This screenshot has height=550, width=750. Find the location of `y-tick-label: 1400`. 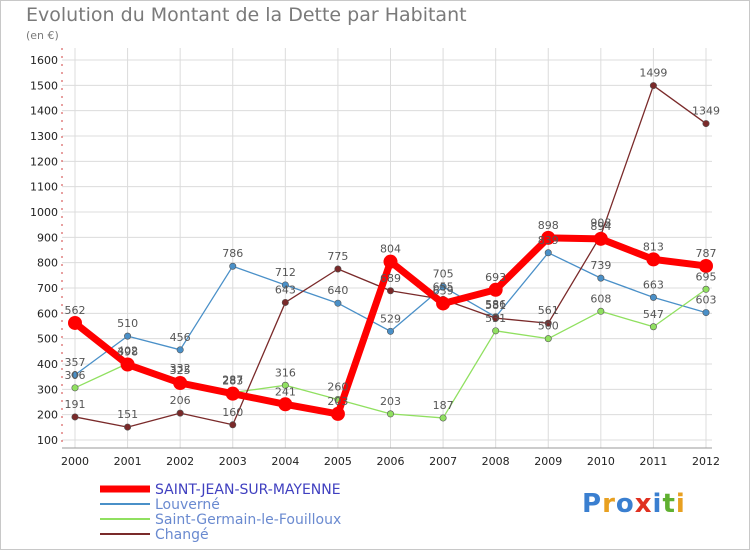

y-tick-label: 1400 is located at coordinates (44, 111).